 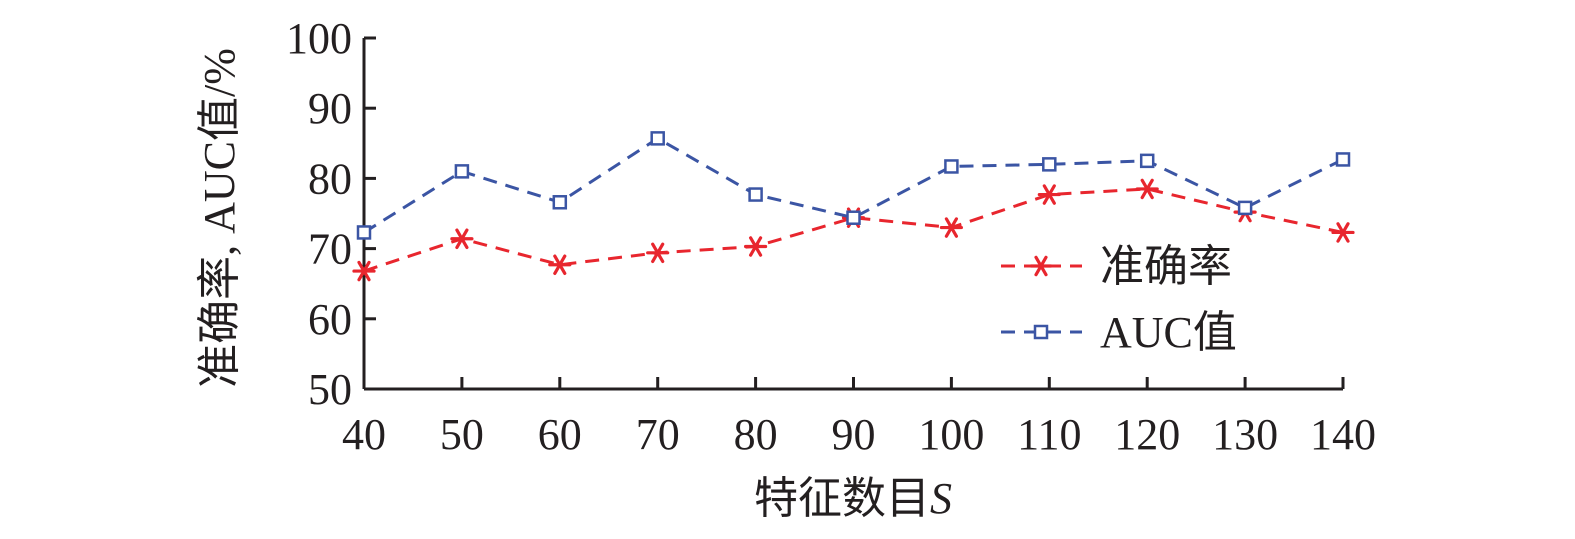 I want to click on y-tick-label: 80, so click(x=330, y=178).